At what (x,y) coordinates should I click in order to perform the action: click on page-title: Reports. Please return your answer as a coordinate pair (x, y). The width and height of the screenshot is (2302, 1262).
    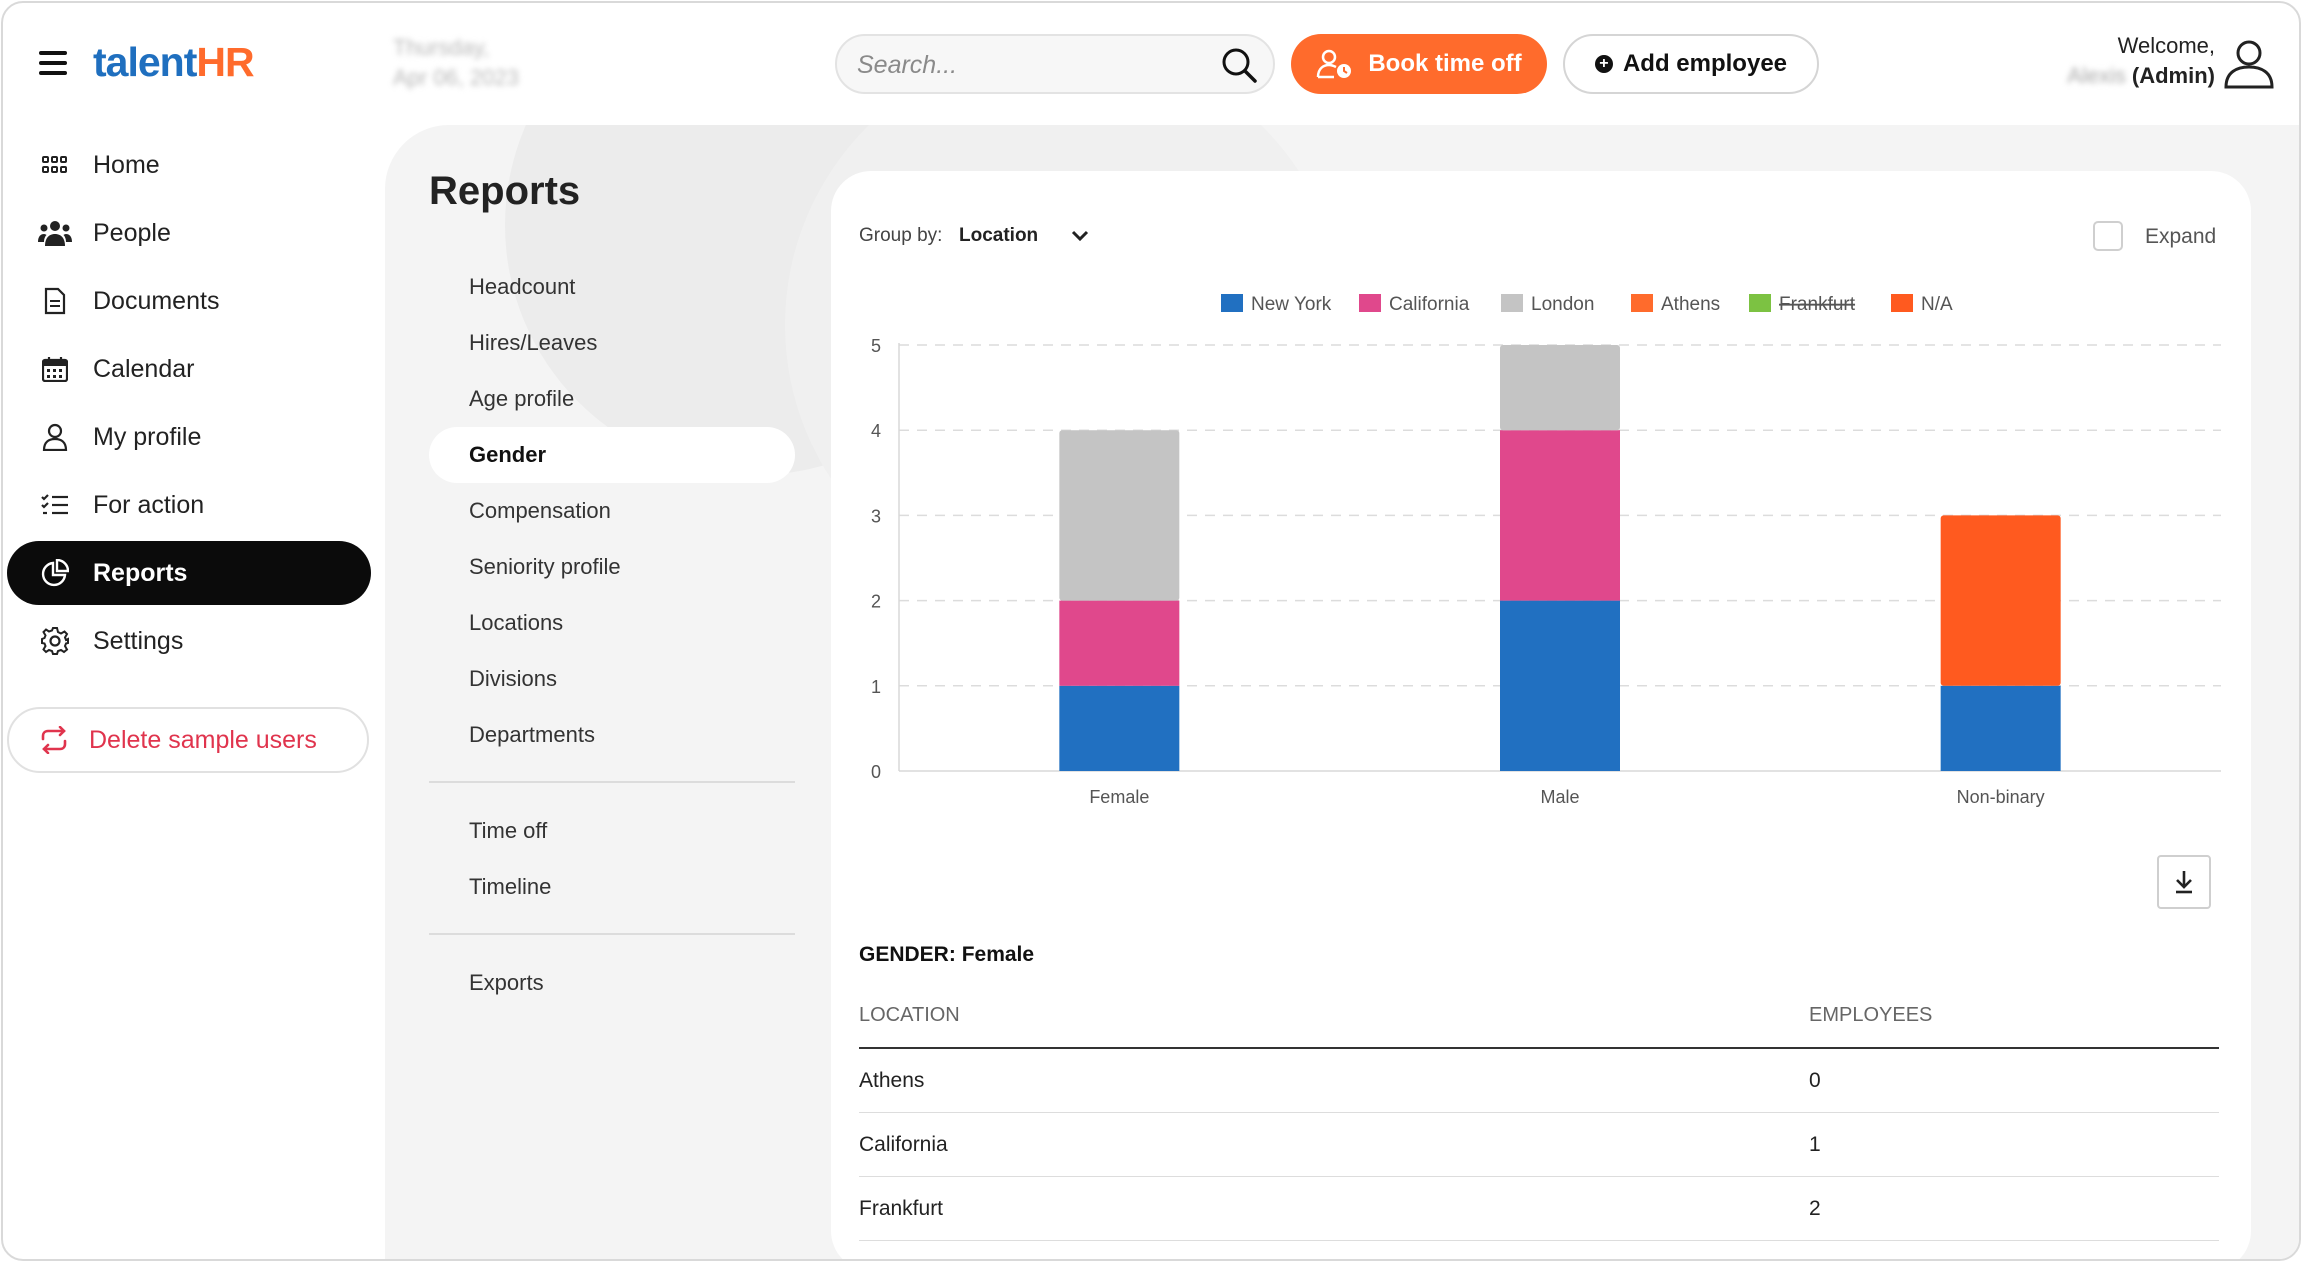
    Looking at the image, I should click on (505, 191).